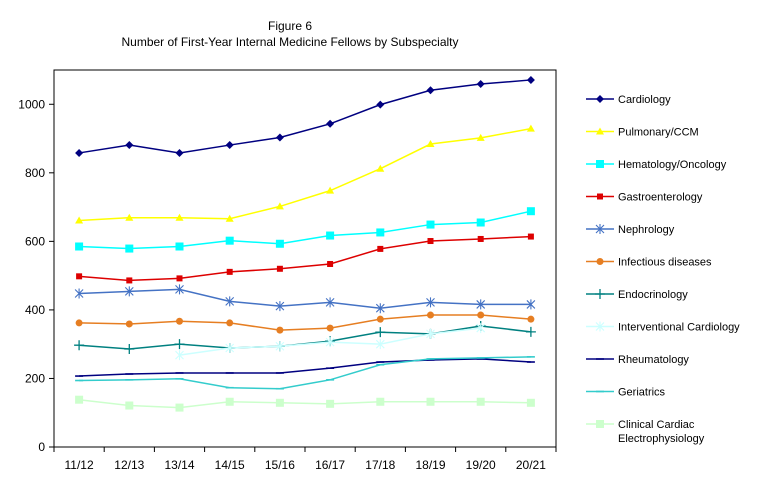 Image resolution: width=769 pixels, height=490 pixels. I want to click on series-gastroenterology, so click(305, 258).